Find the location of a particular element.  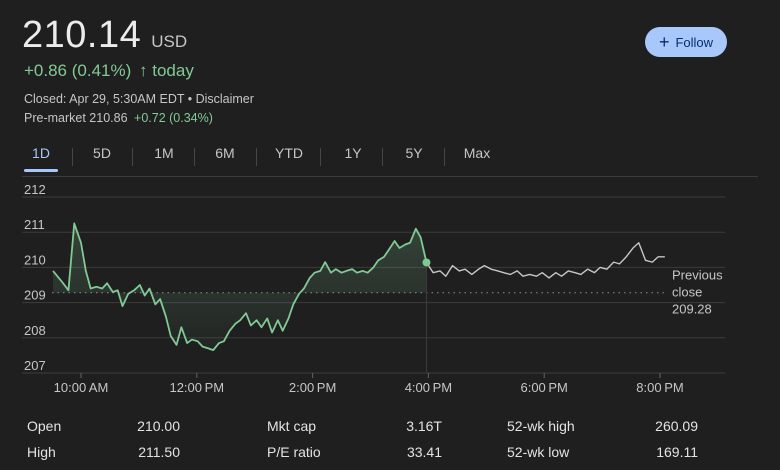

stat-value: 3.16T is located at coordinates (424, 426).